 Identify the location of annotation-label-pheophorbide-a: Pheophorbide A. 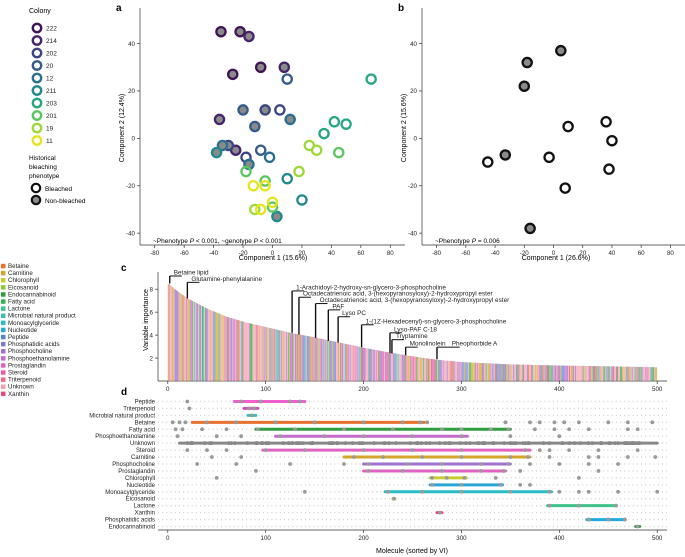
(475, 344).